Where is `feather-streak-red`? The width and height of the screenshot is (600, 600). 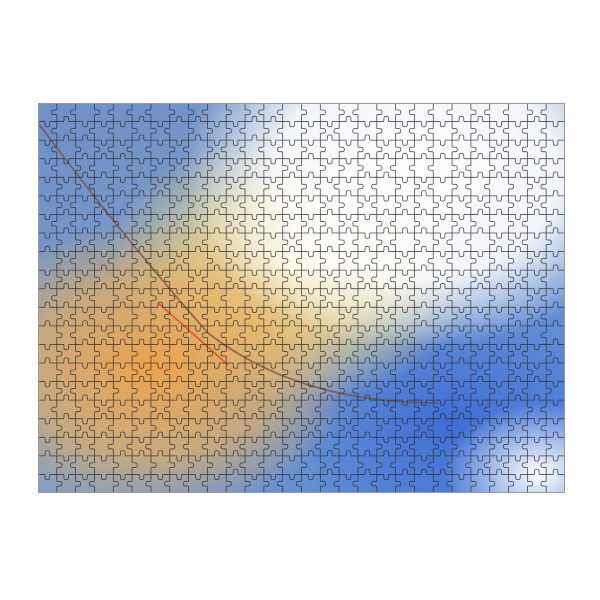 feather-streak-red is located at coordinates (193, 334).